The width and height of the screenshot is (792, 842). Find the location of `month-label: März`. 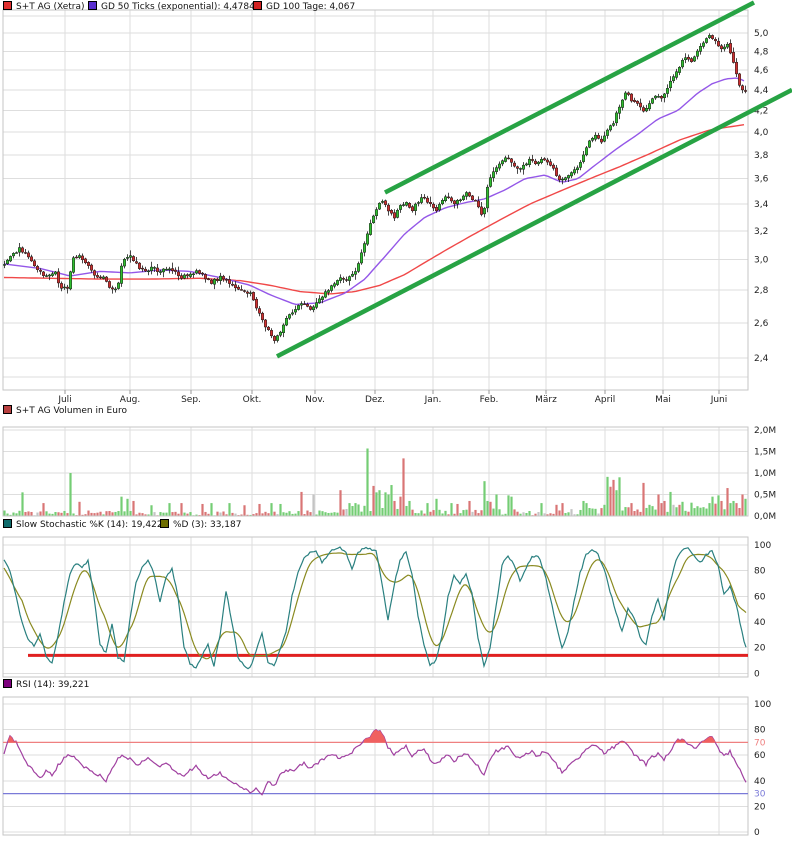

month-label: März is located at coordinates (546, 400).